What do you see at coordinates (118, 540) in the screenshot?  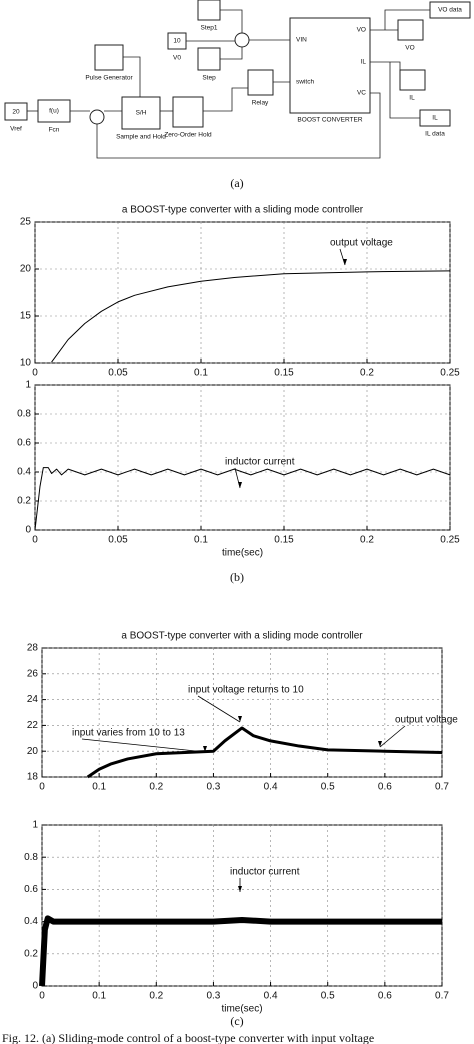 I see `x-tick-label: 0.05` at bounding box center [118, 540].